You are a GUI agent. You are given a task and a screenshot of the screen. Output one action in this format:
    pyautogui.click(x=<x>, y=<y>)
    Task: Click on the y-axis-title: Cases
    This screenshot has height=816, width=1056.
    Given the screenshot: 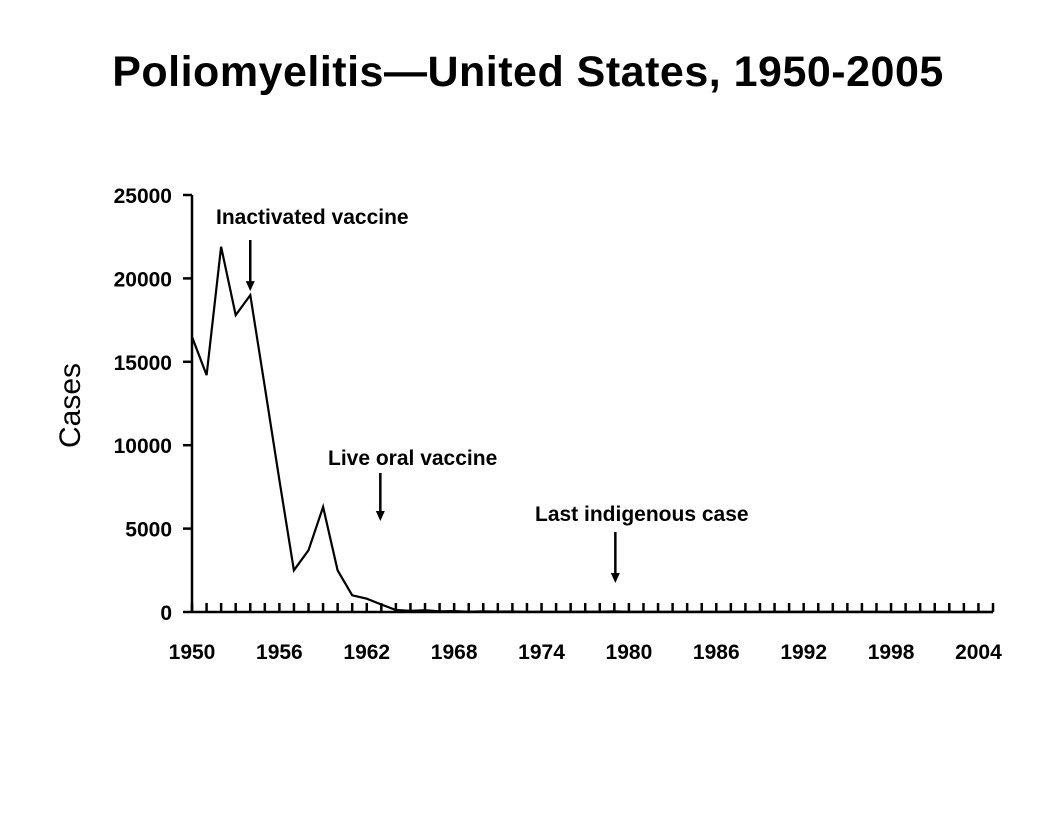 What is the action you would take?
    pyautogui.click(x=70, y=405)
    